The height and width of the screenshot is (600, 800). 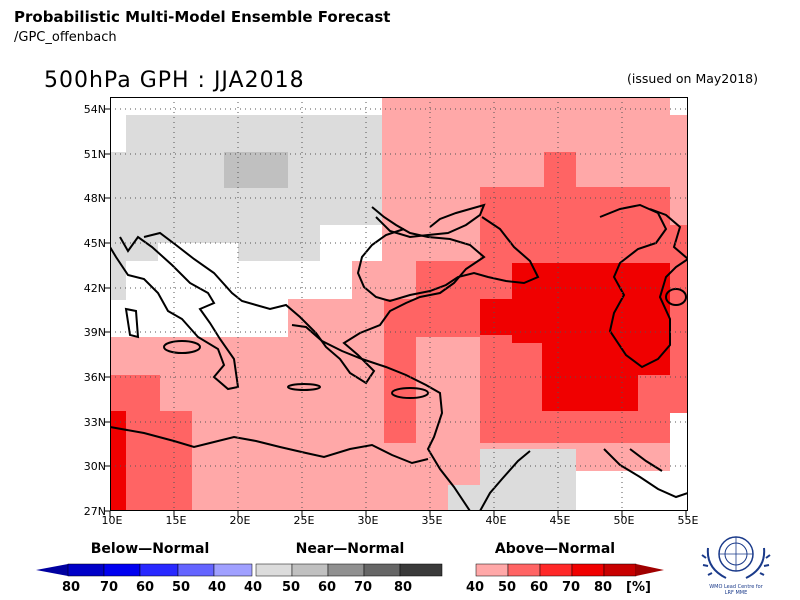 What do you see at coordinates (94, 377) in the screenshot?
I see `lat-label: 36N` at bounding box center [94, 377].